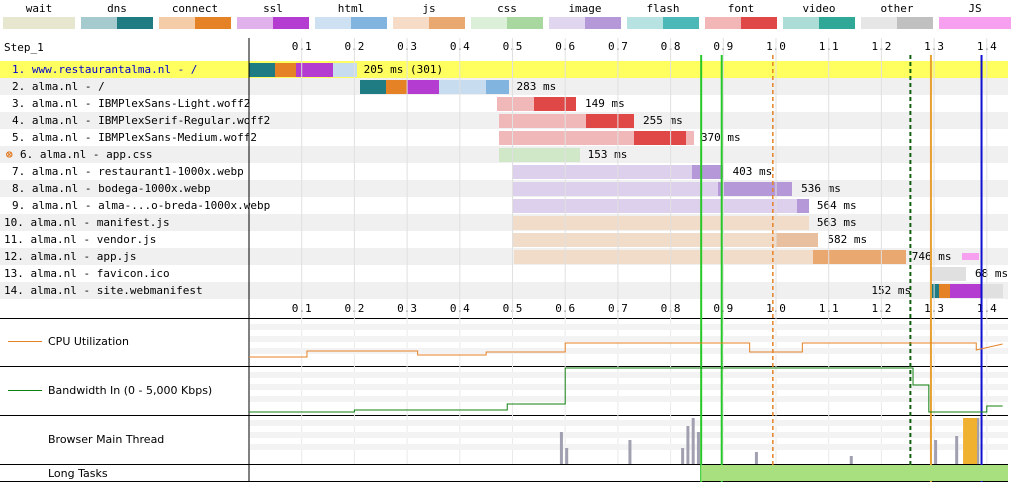 Image resolution: width=1012 pixels, height=482 pixels. I want to click on legend-label: js, so click(429, 8).